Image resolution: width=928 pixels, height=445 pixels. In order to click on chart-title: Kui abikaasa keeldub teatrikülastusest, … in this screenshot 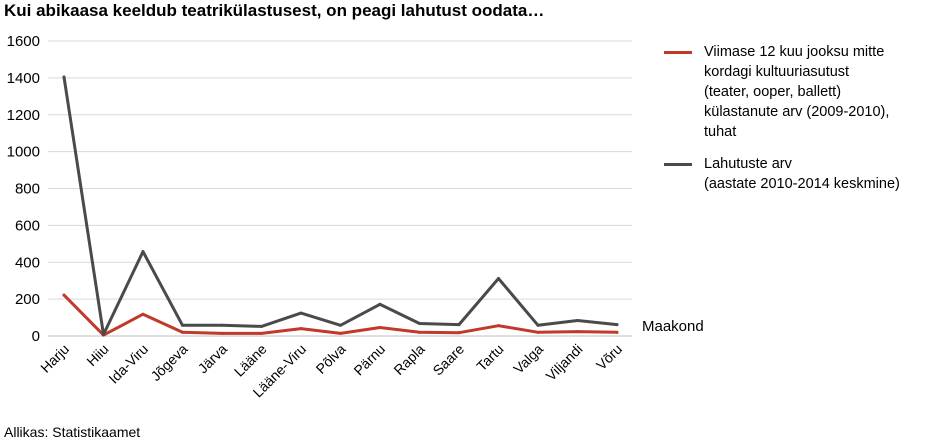, I will do `click(274, 10)`.